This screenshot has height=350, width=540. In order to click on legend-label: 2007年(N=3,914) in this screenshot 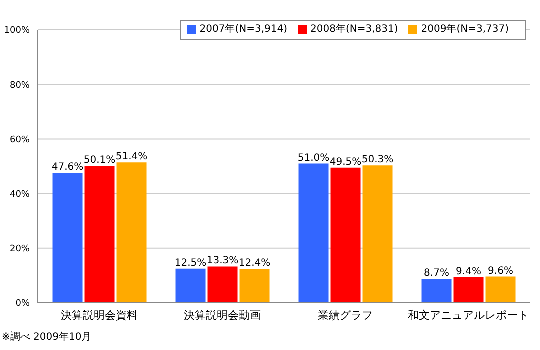, I will do `click(244, 29)`.